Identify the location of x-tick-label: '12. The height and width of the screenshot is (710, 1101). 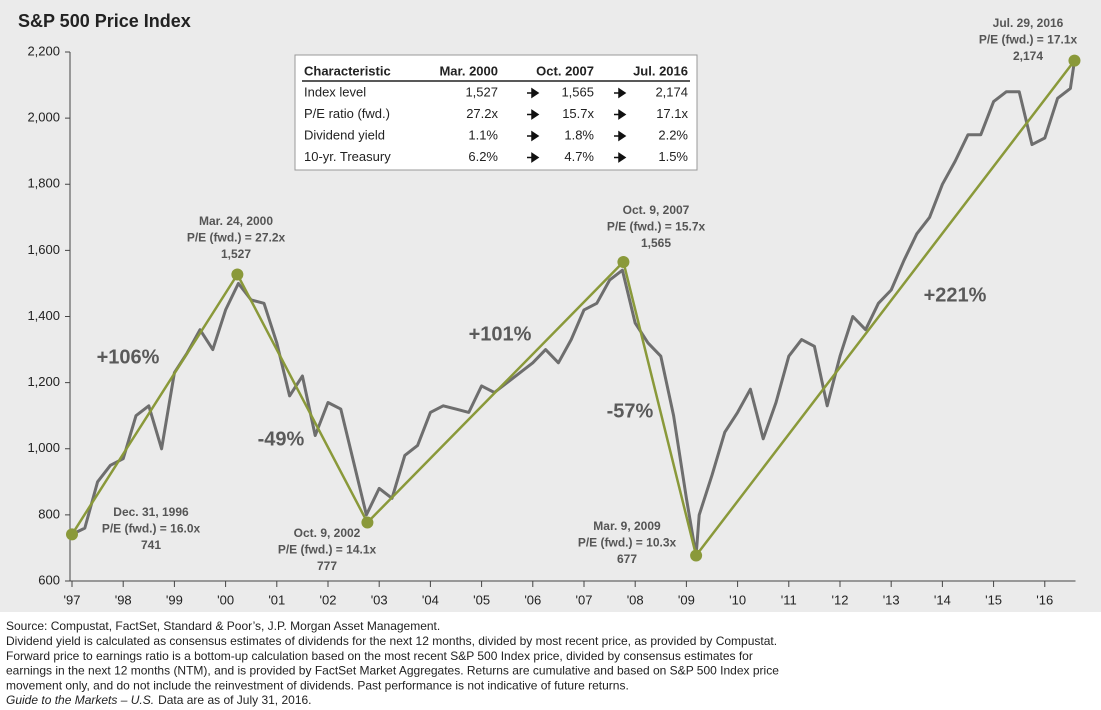
(840, 599).